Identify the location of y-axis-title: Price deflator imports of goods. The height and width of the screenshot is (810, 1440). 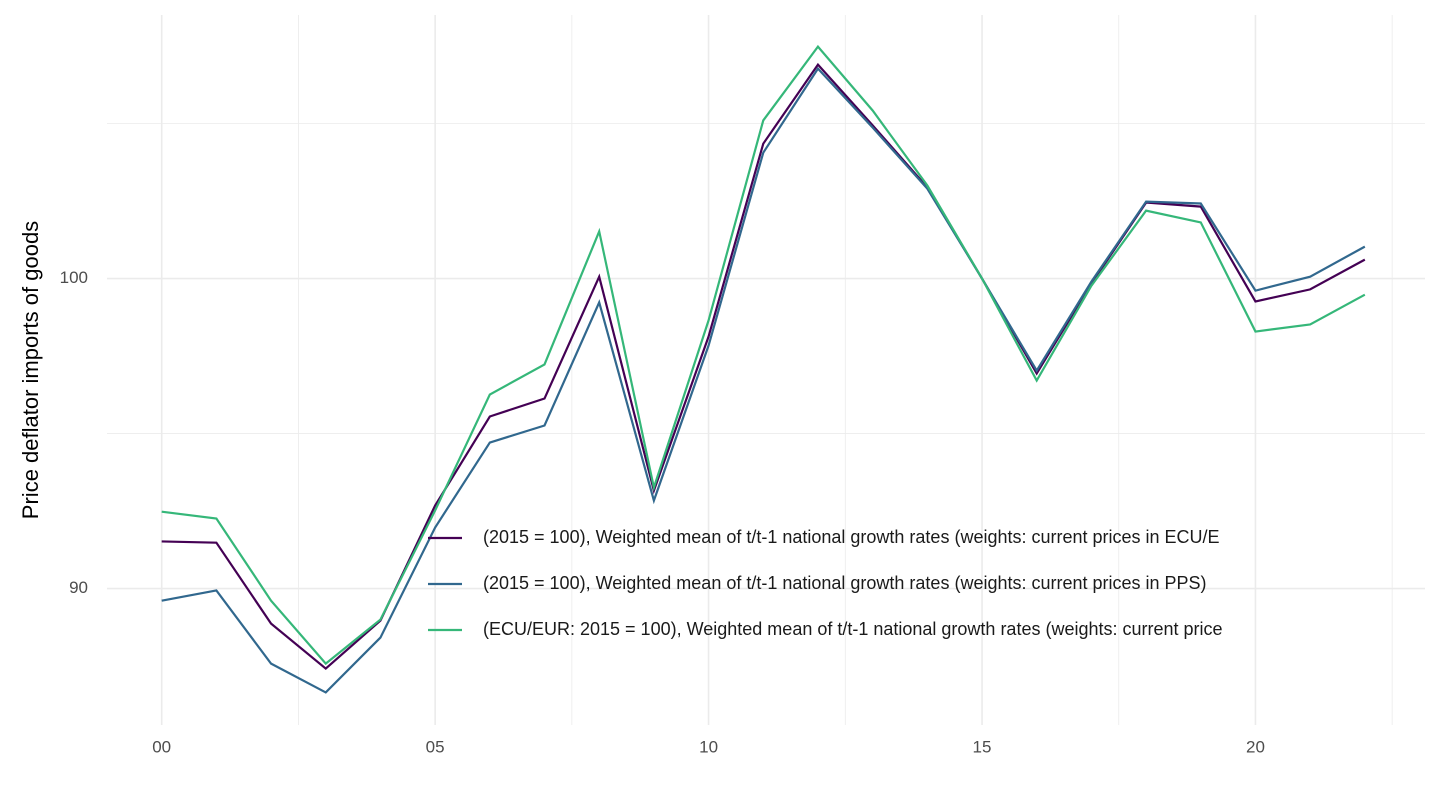
(30, 370).